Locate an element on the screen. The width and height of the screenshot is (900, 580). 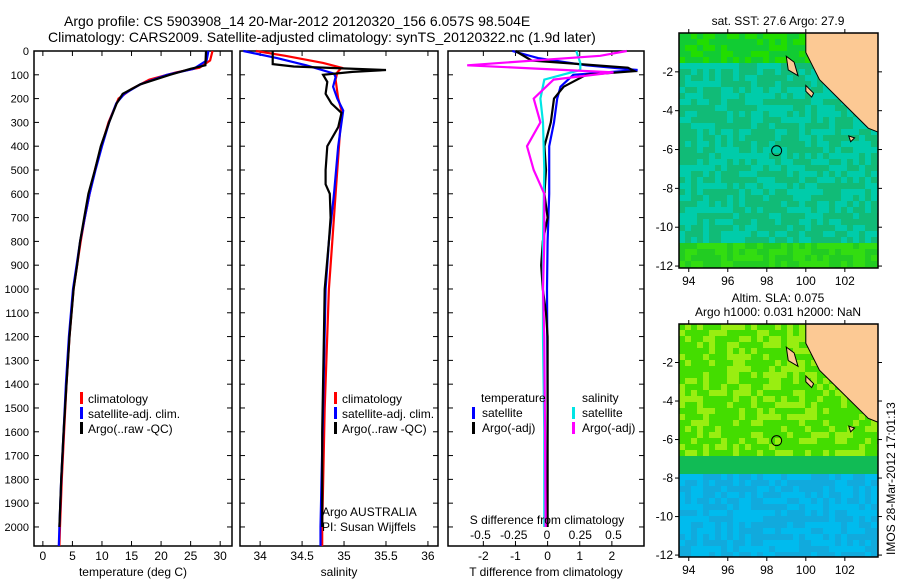
map-frame-sst is located at coordinates (778, 150).